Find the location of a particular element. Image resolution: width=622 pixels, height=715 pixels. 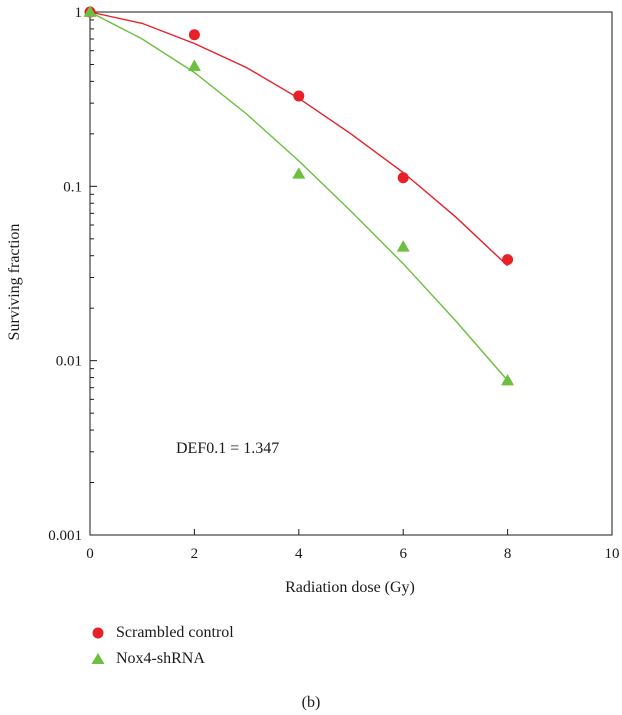

legend-marker-circle is located at coordinates (98, 633).